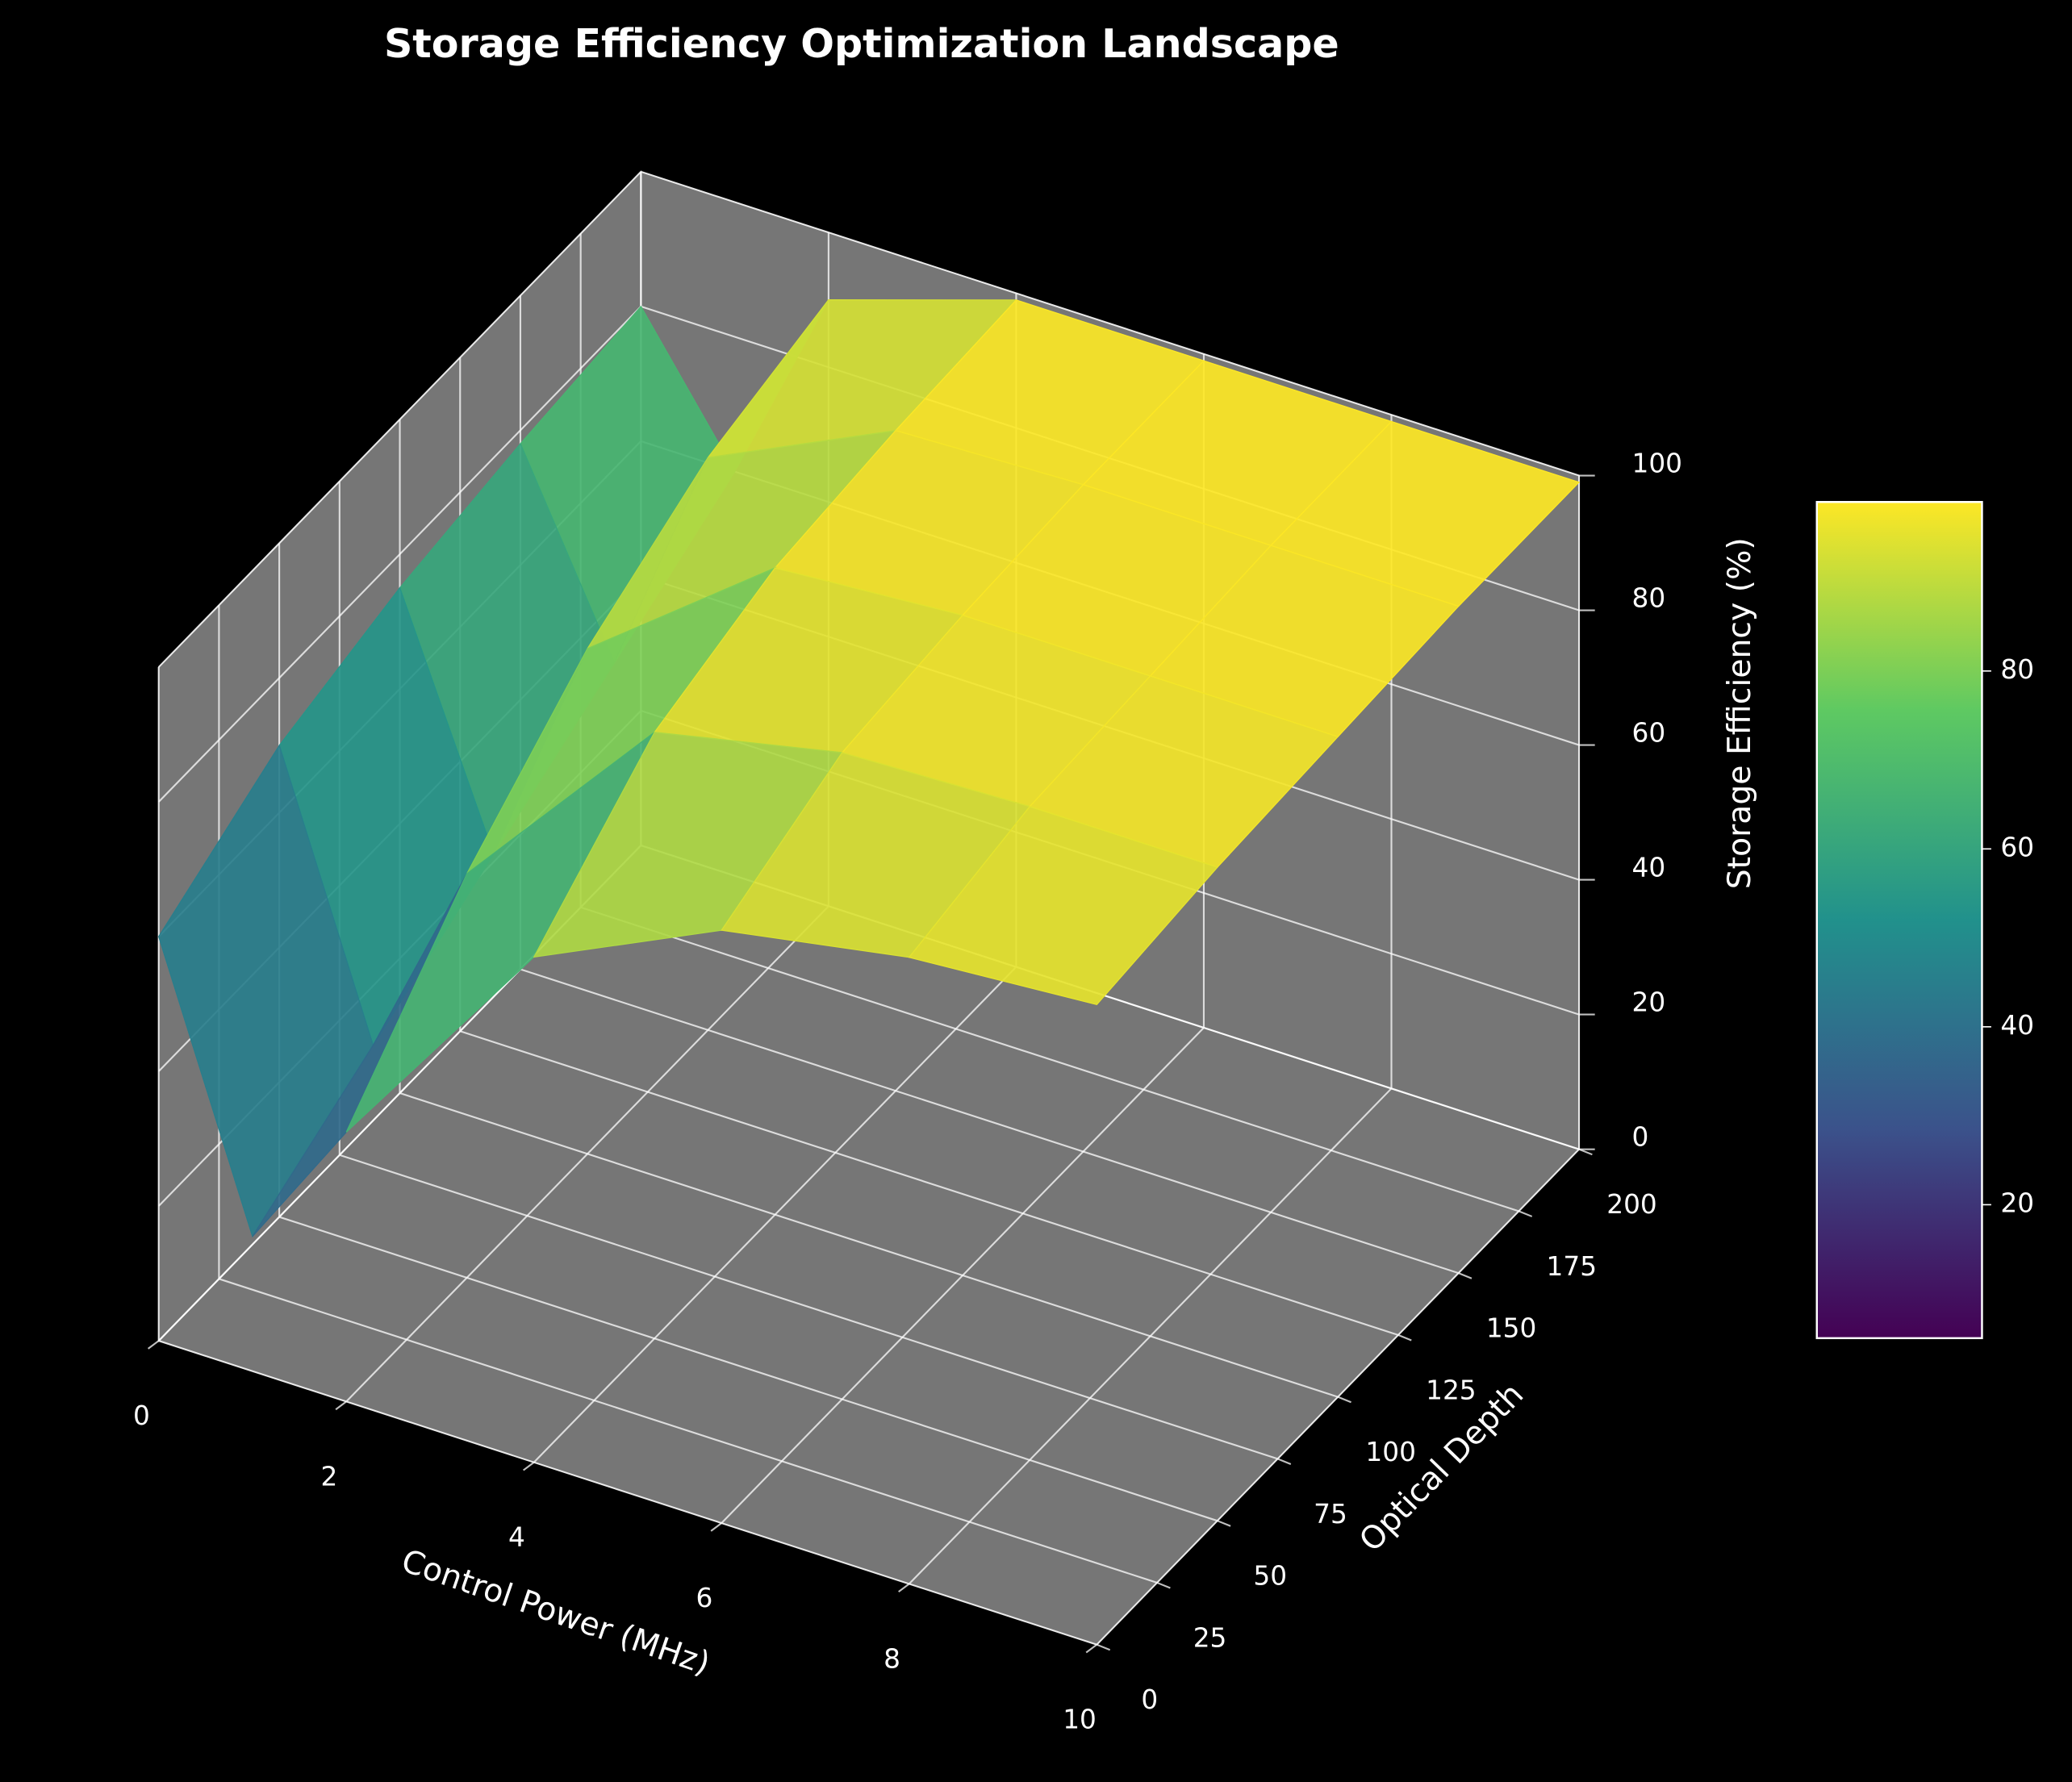 This screenshot has height=1782, width=2072. Describe the element at coordinates (1210, 1638) in the screenshot. I see `y-tick-label: 25` at that location.